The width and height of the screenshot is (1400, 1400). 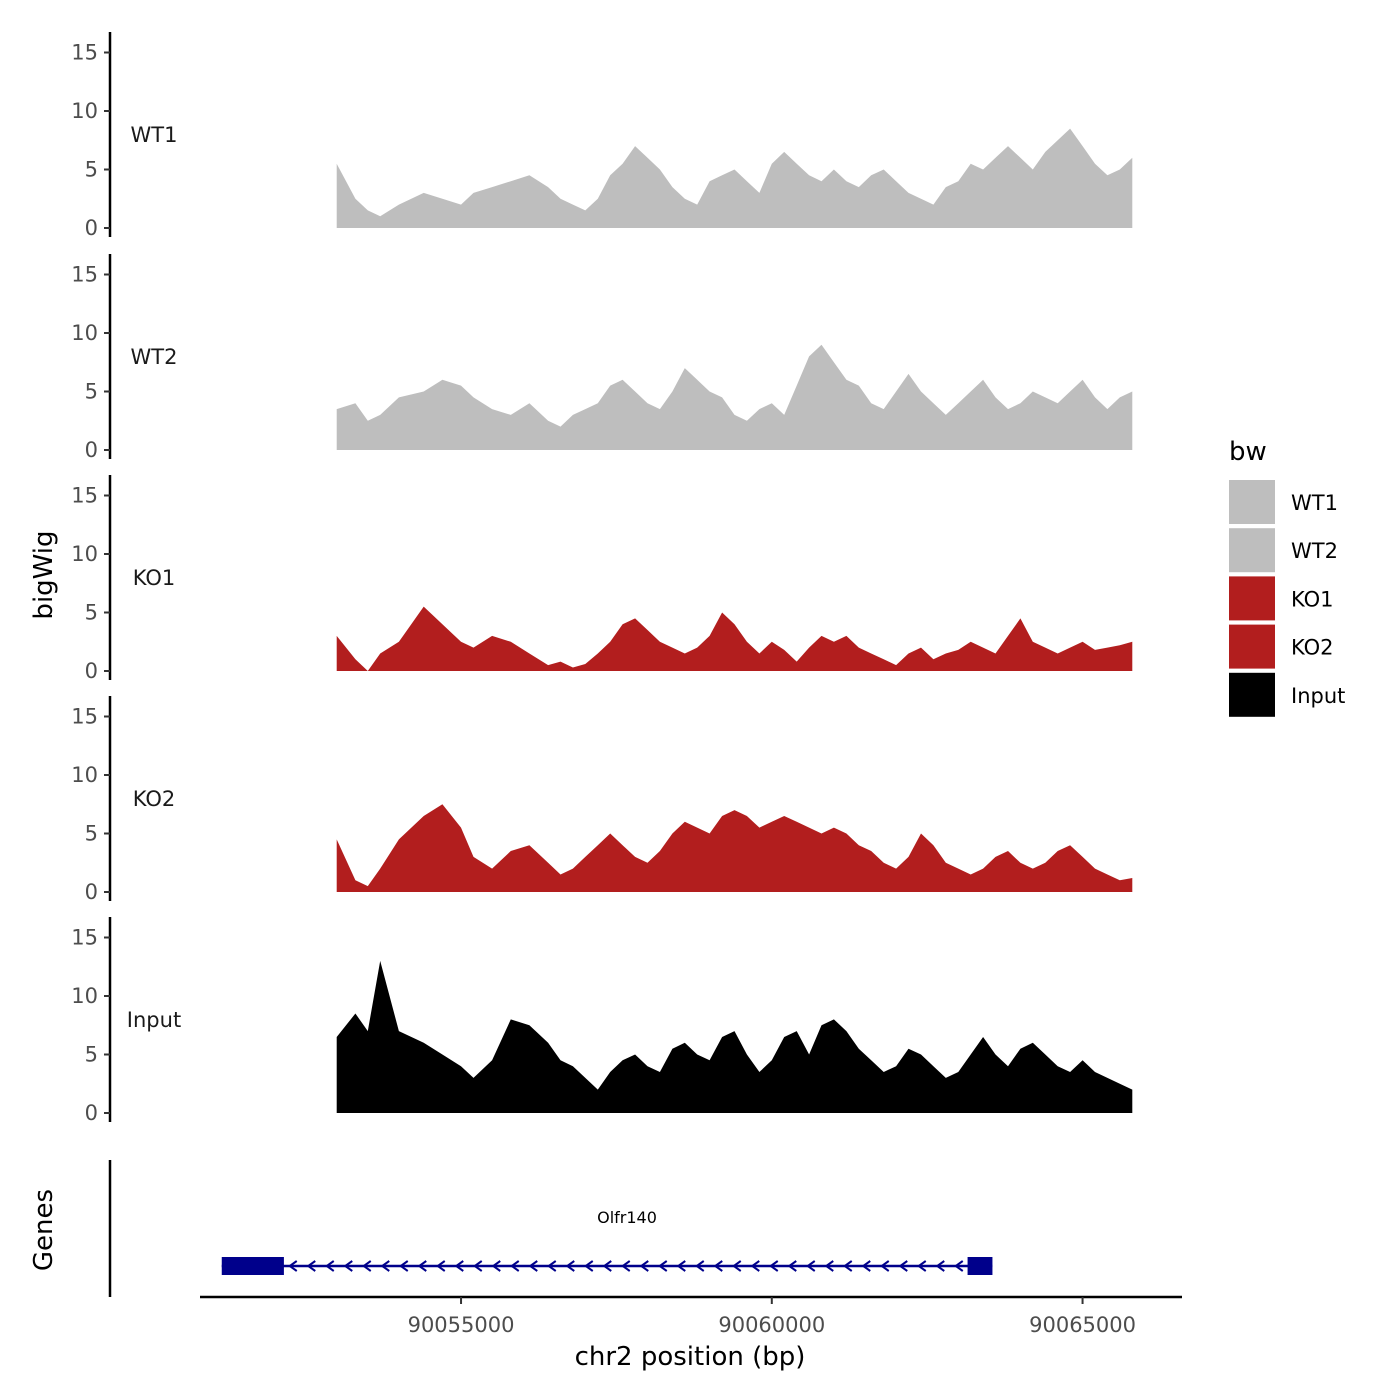 What do you see at coordinates (1252, 694) in the screenshot?
I see `legend-swatch-input` at bounding box center [1252, 694].